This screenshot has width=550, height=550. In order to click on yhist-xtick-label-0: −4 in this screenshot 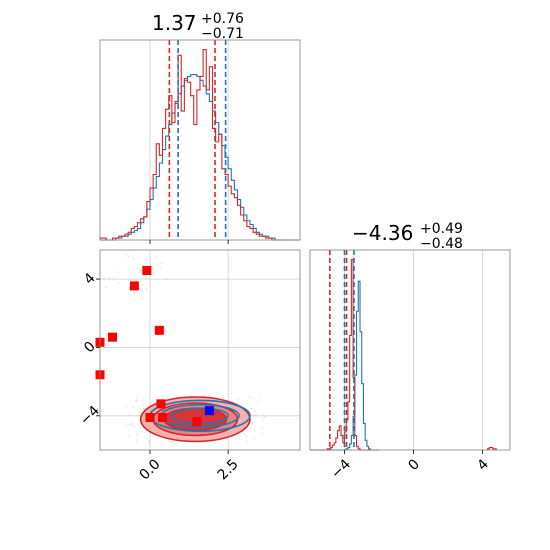, I will do `click(341, 469)`.